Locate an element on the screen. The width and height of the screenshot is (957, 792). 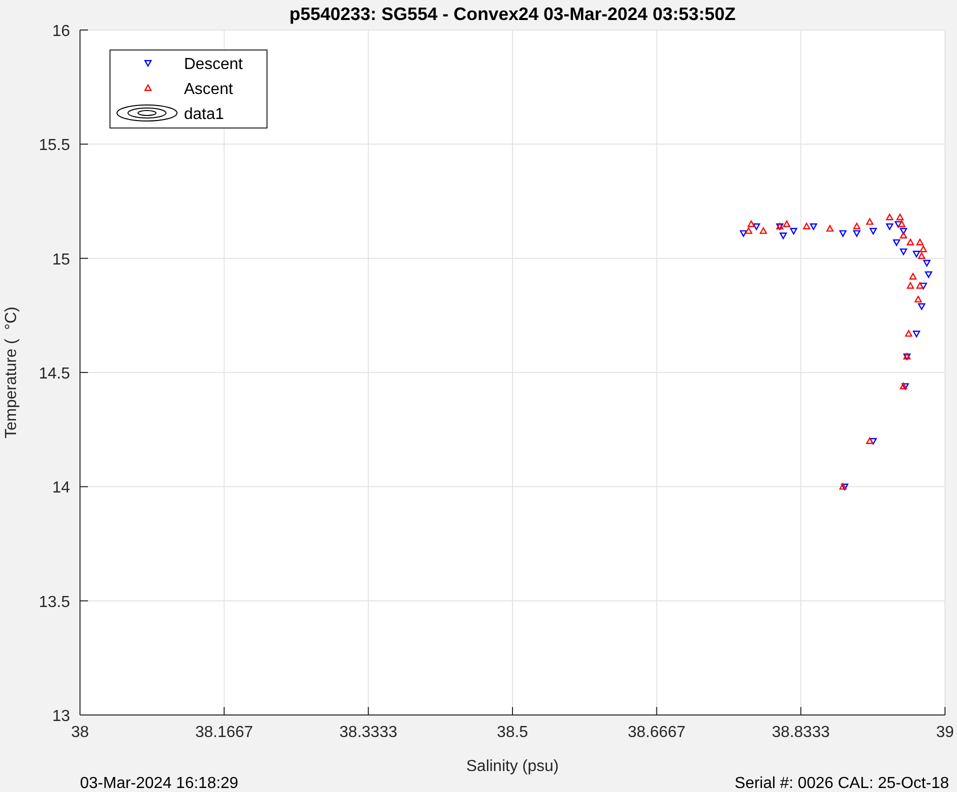
chart-title: p5540233: SG554 - Convex24 03-Mar-2024 03:53:50Z is located at coordinates (512, 14).